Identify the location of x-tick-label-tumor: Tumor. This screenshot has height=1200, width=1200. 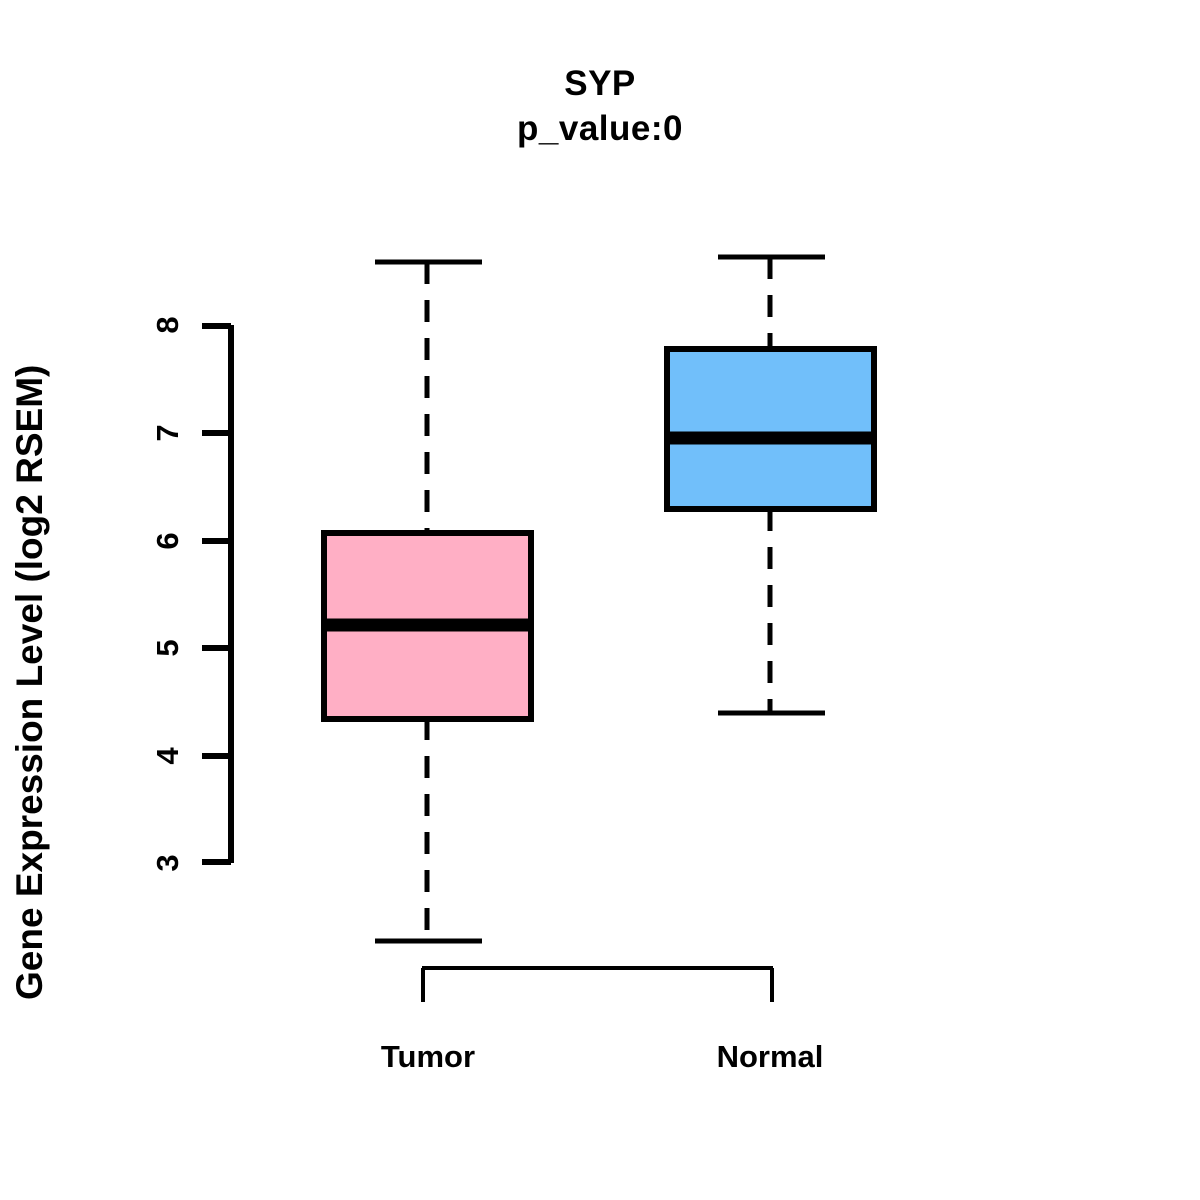
(428, 1056).